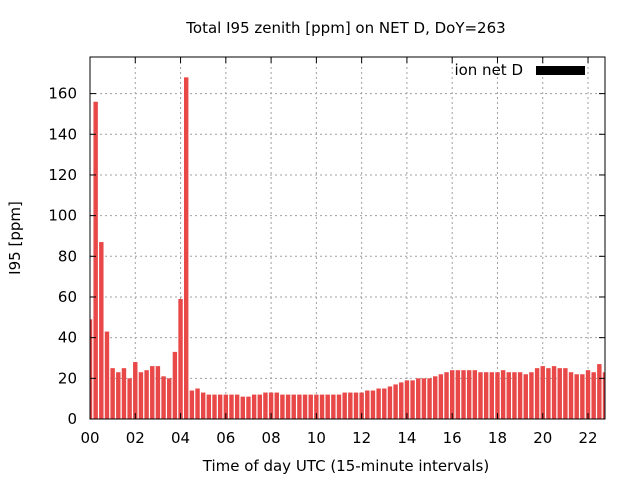 The width and height of the screenshot is (640, 480). Describe the element at coordinates (361, 438) in the screenshot. I see `x-tick-label: 12` at that location.